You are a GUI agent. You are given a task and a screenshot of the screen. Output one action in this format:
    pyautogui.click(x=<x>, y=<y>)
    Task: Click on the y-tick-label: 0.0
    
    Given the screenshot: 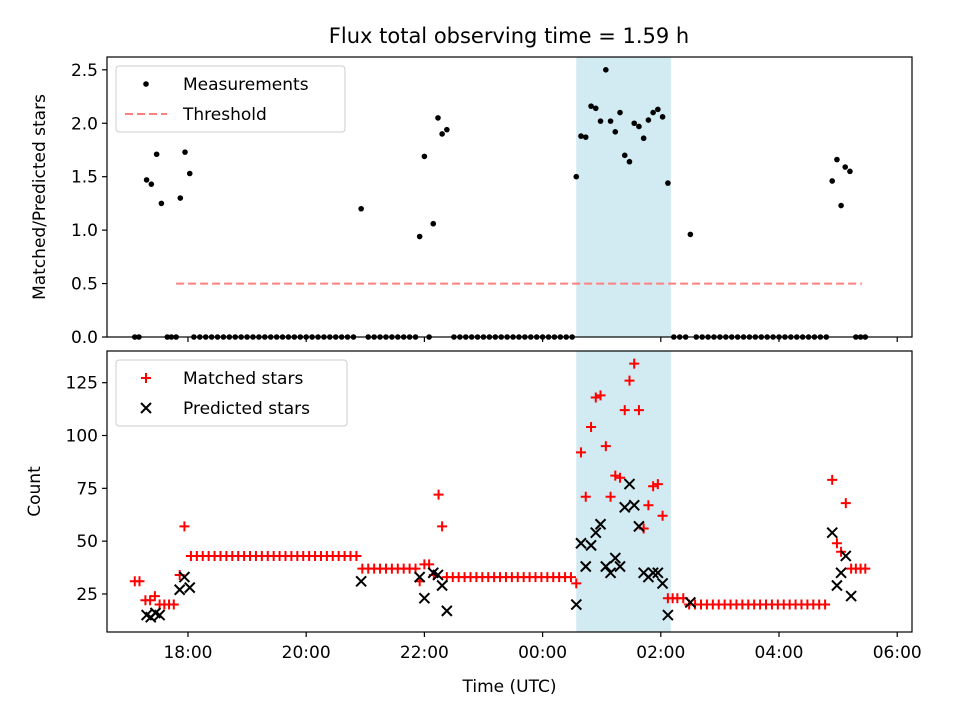 What is the action you would take?
    pyautogui.click(x=84, y=338)
    